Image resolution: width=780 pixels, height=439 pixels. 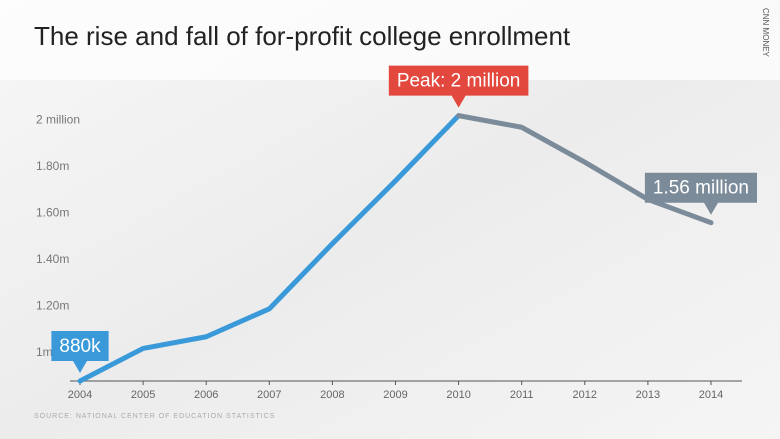 I want to click on x-tick-label: 2005, so click(x=143, y=395).